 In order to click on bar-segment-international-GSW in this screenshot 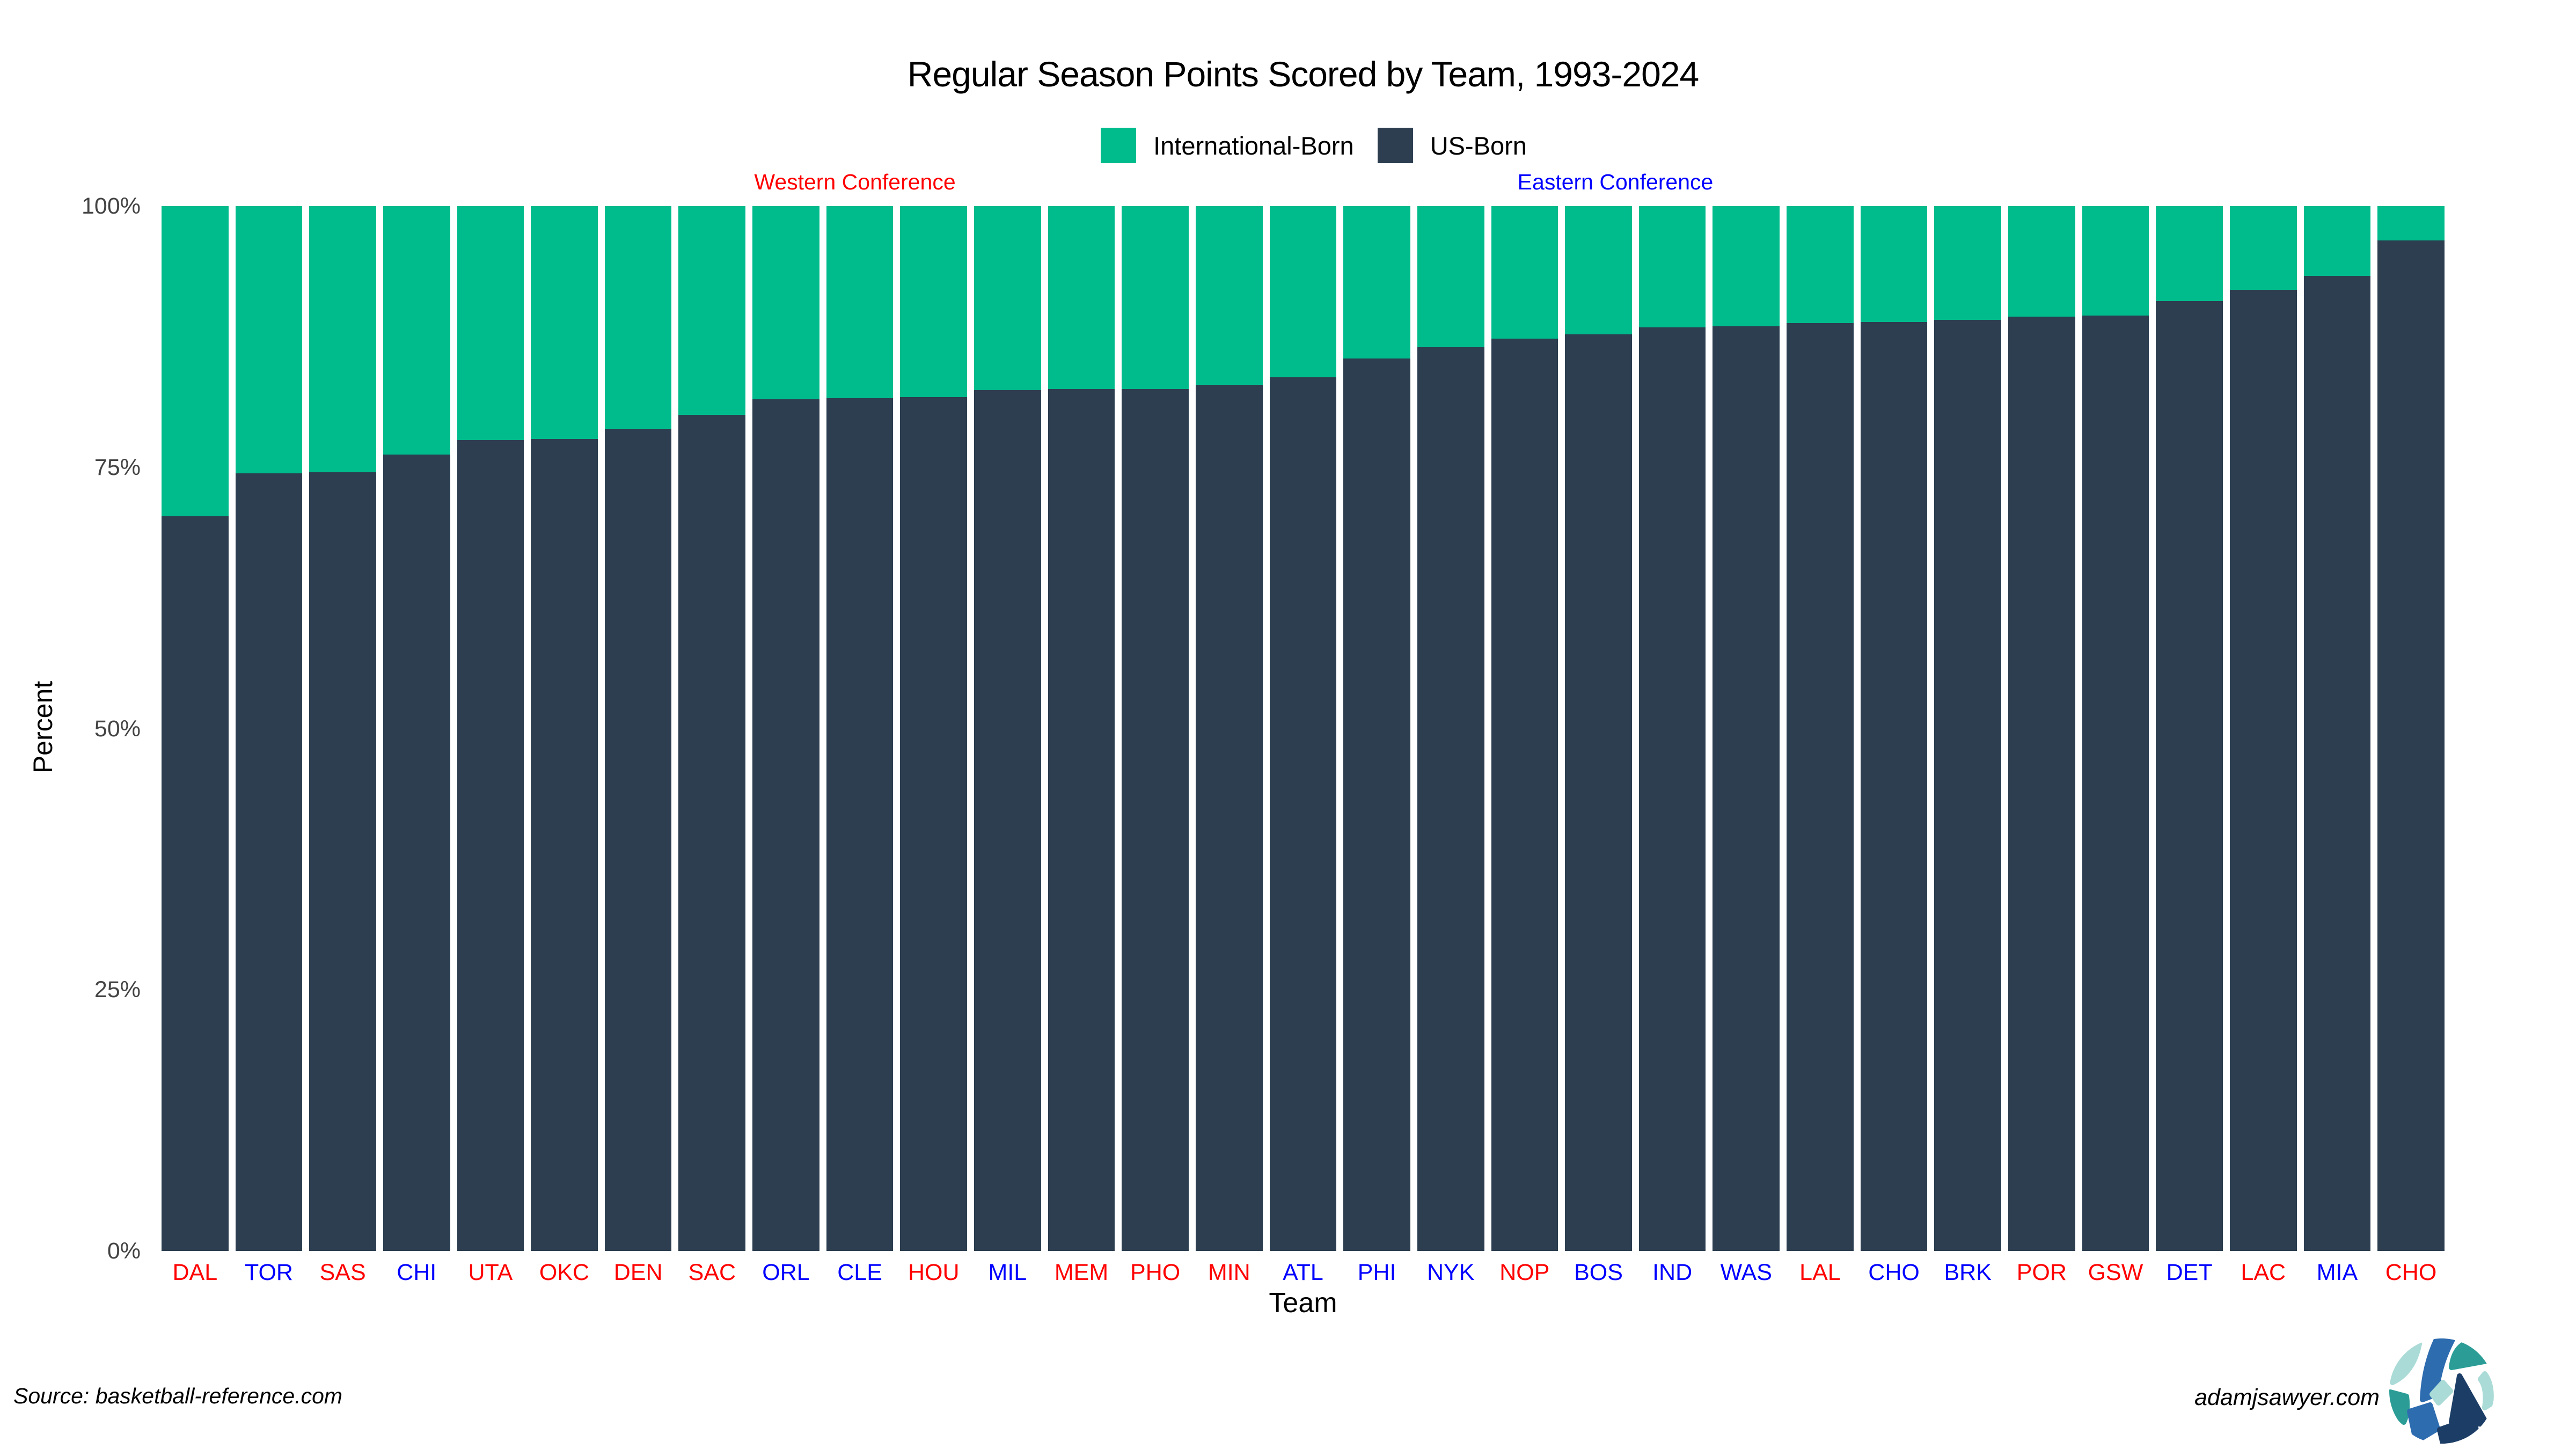, I will do `click(2115, 261)`.